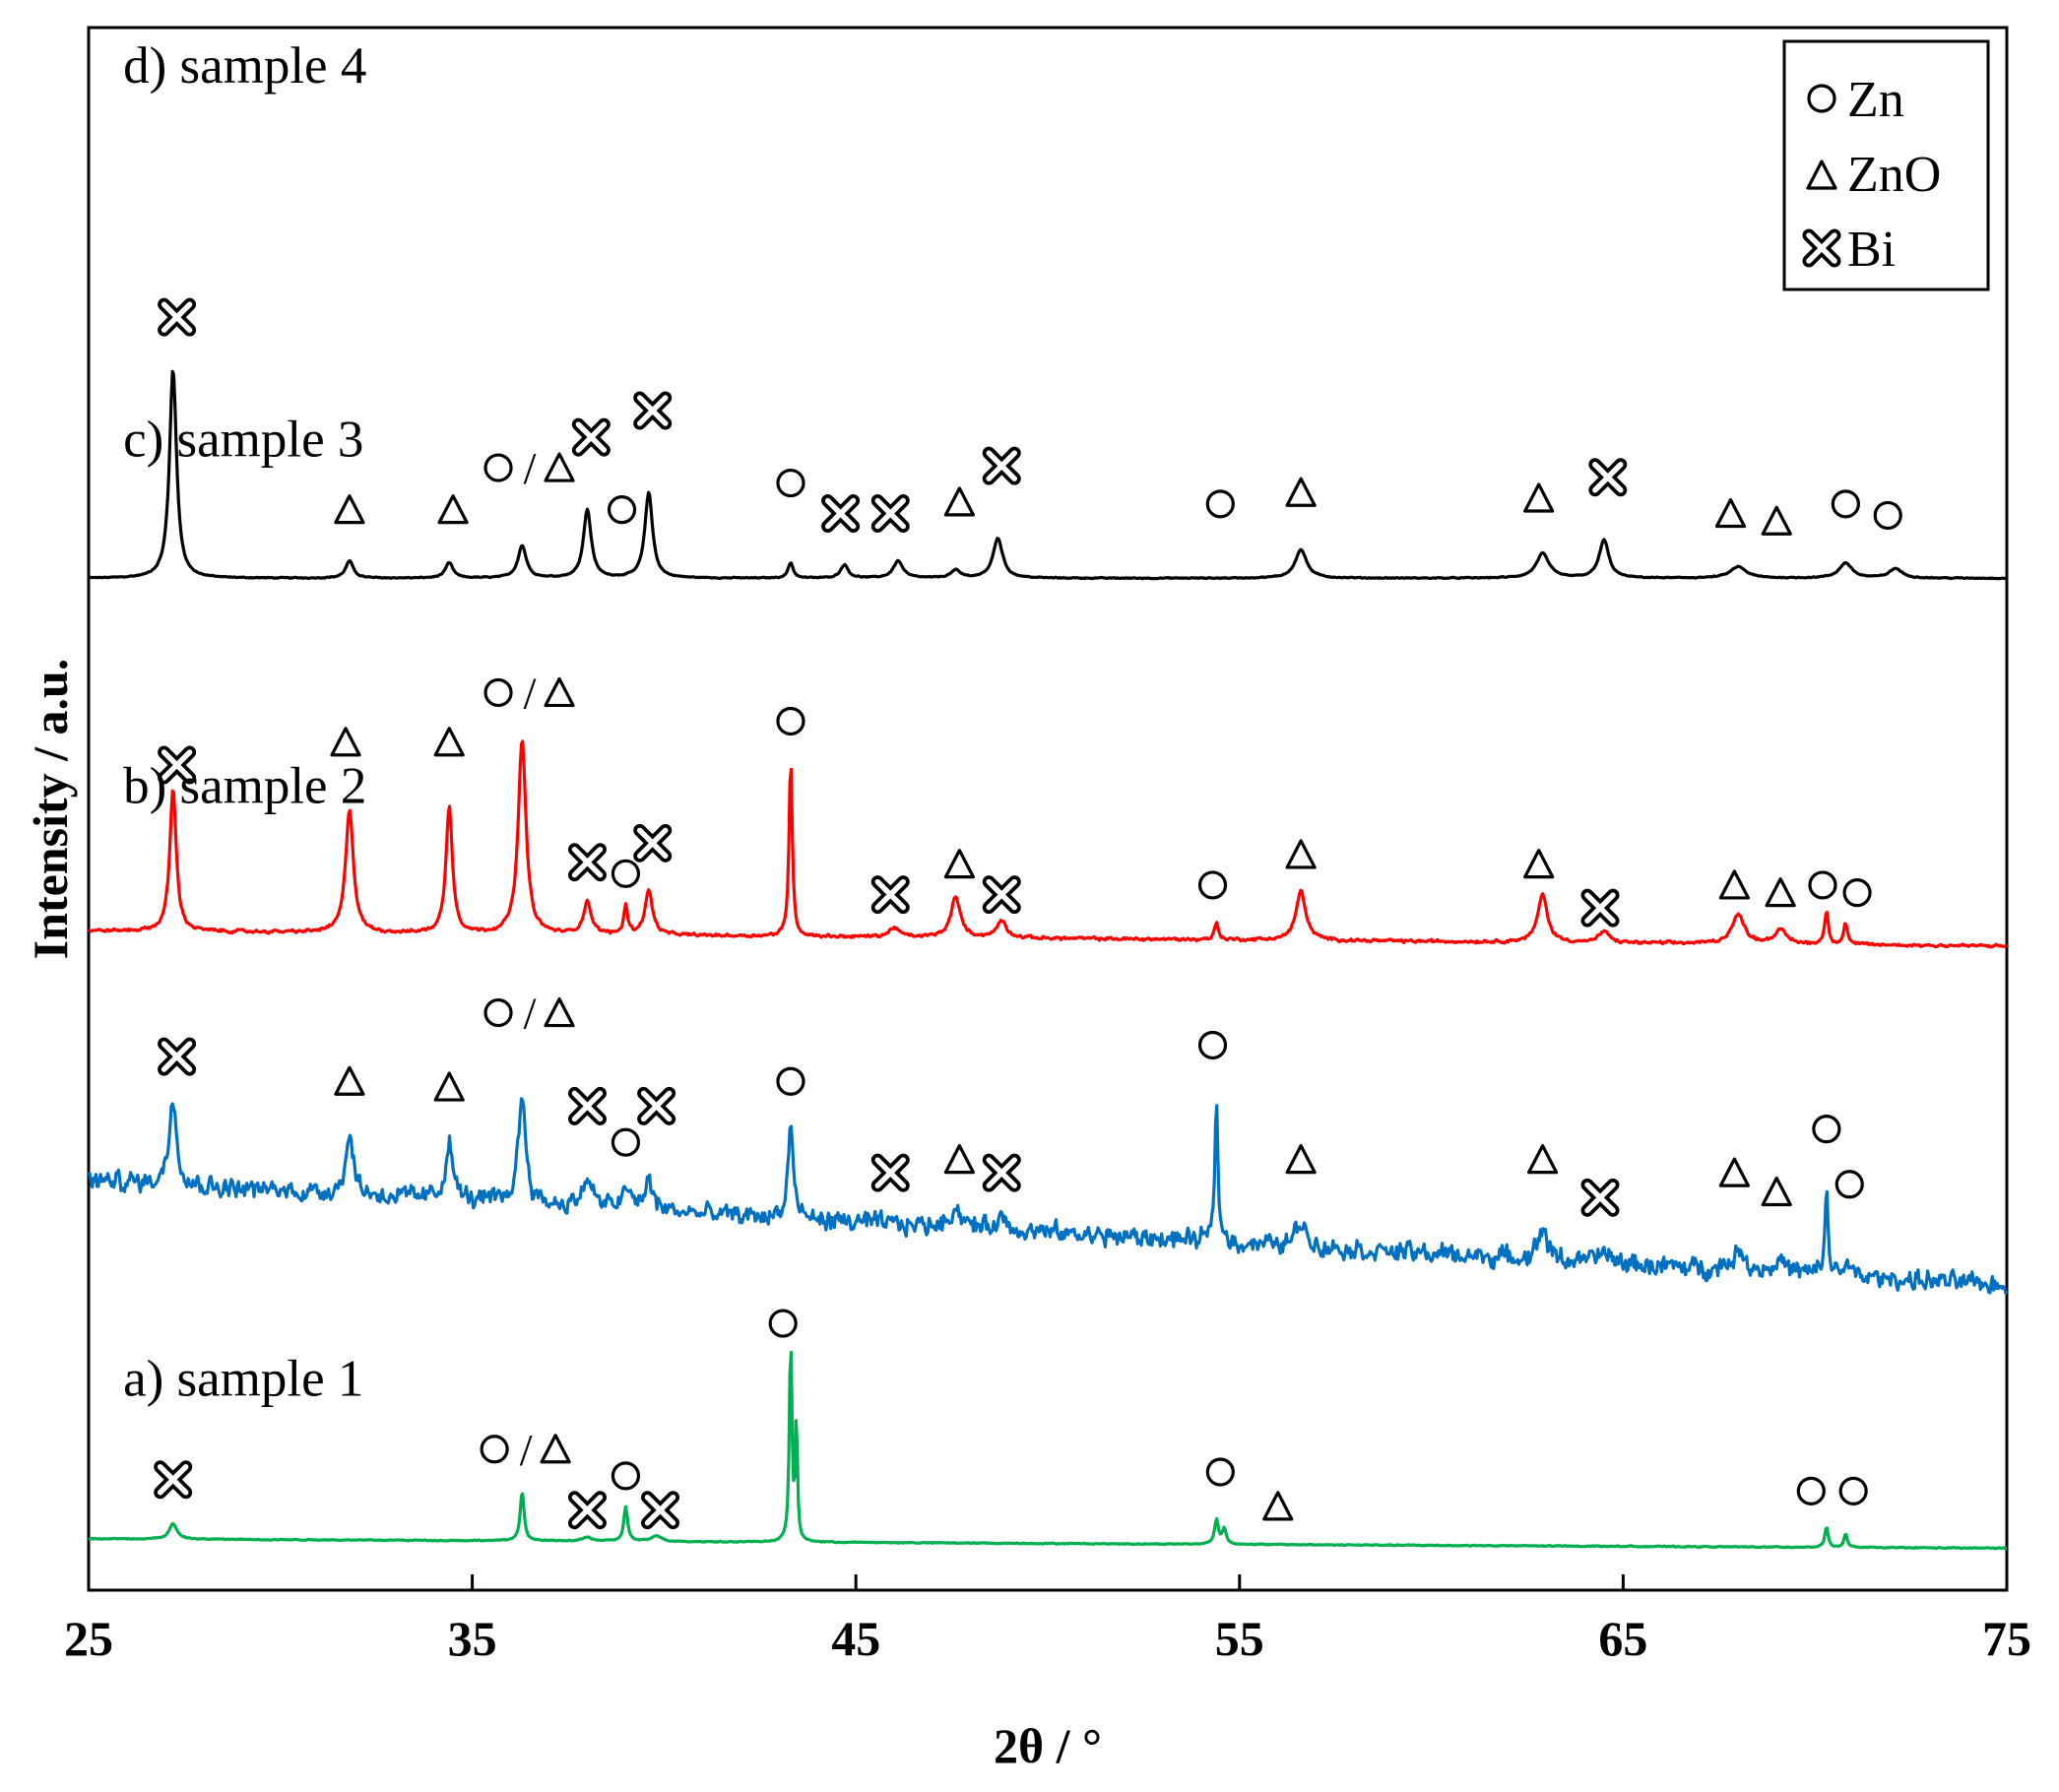 The image size is (2059, 1792). What do you see at coordinates (243, 1379) in the screenshot?
I see `series-label-4: a) sample 1` at bounding box center [243, 1379].